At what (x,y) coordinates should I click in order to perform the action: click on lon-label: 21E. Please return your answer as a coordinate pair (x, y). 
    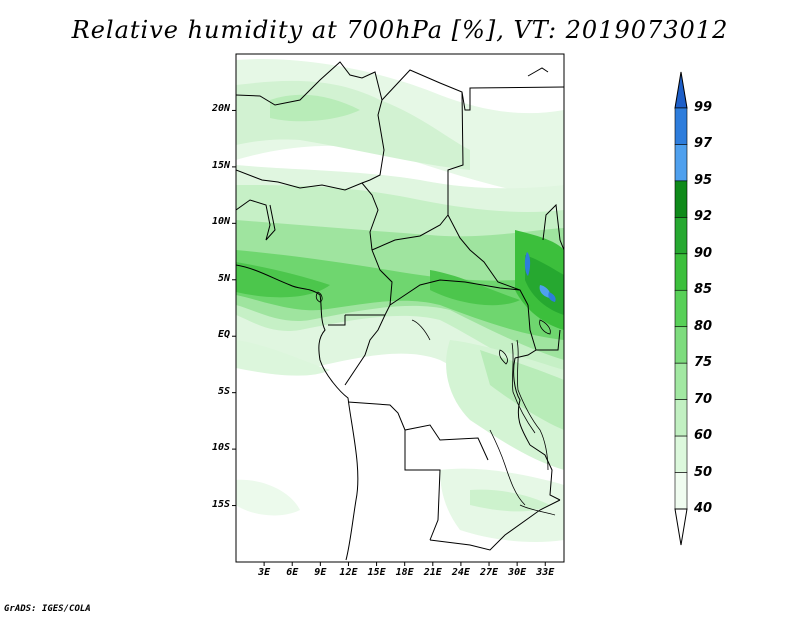
    Looking at the image, I should click on (432, 572).